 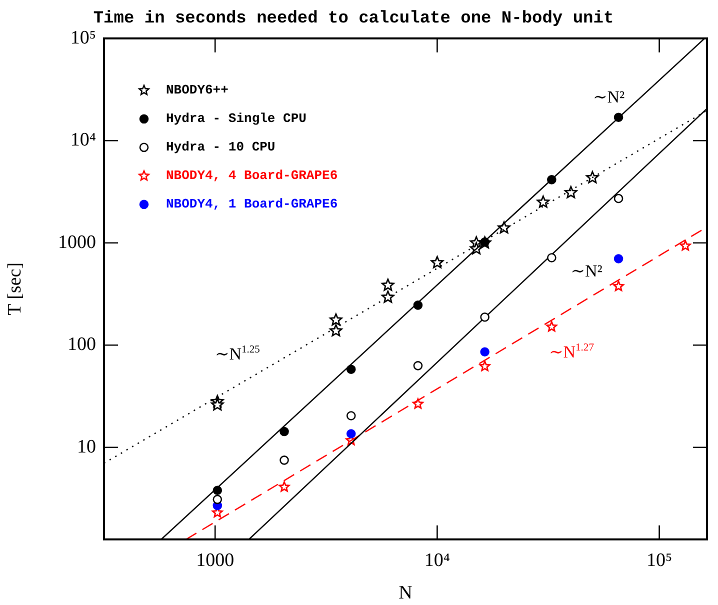 I want to click on y-tick-label: 100, so click(x=82, y=345).